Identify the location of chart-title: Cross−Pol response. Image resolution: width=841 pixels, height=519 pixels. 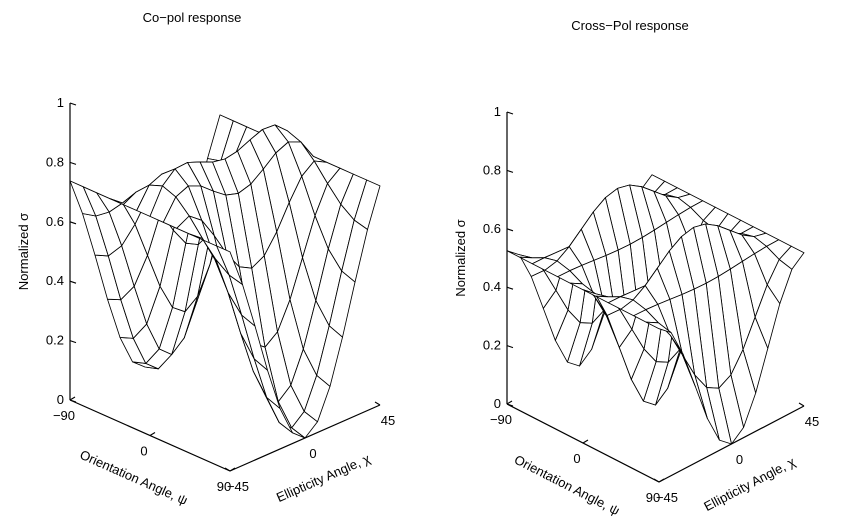
(629, 25).